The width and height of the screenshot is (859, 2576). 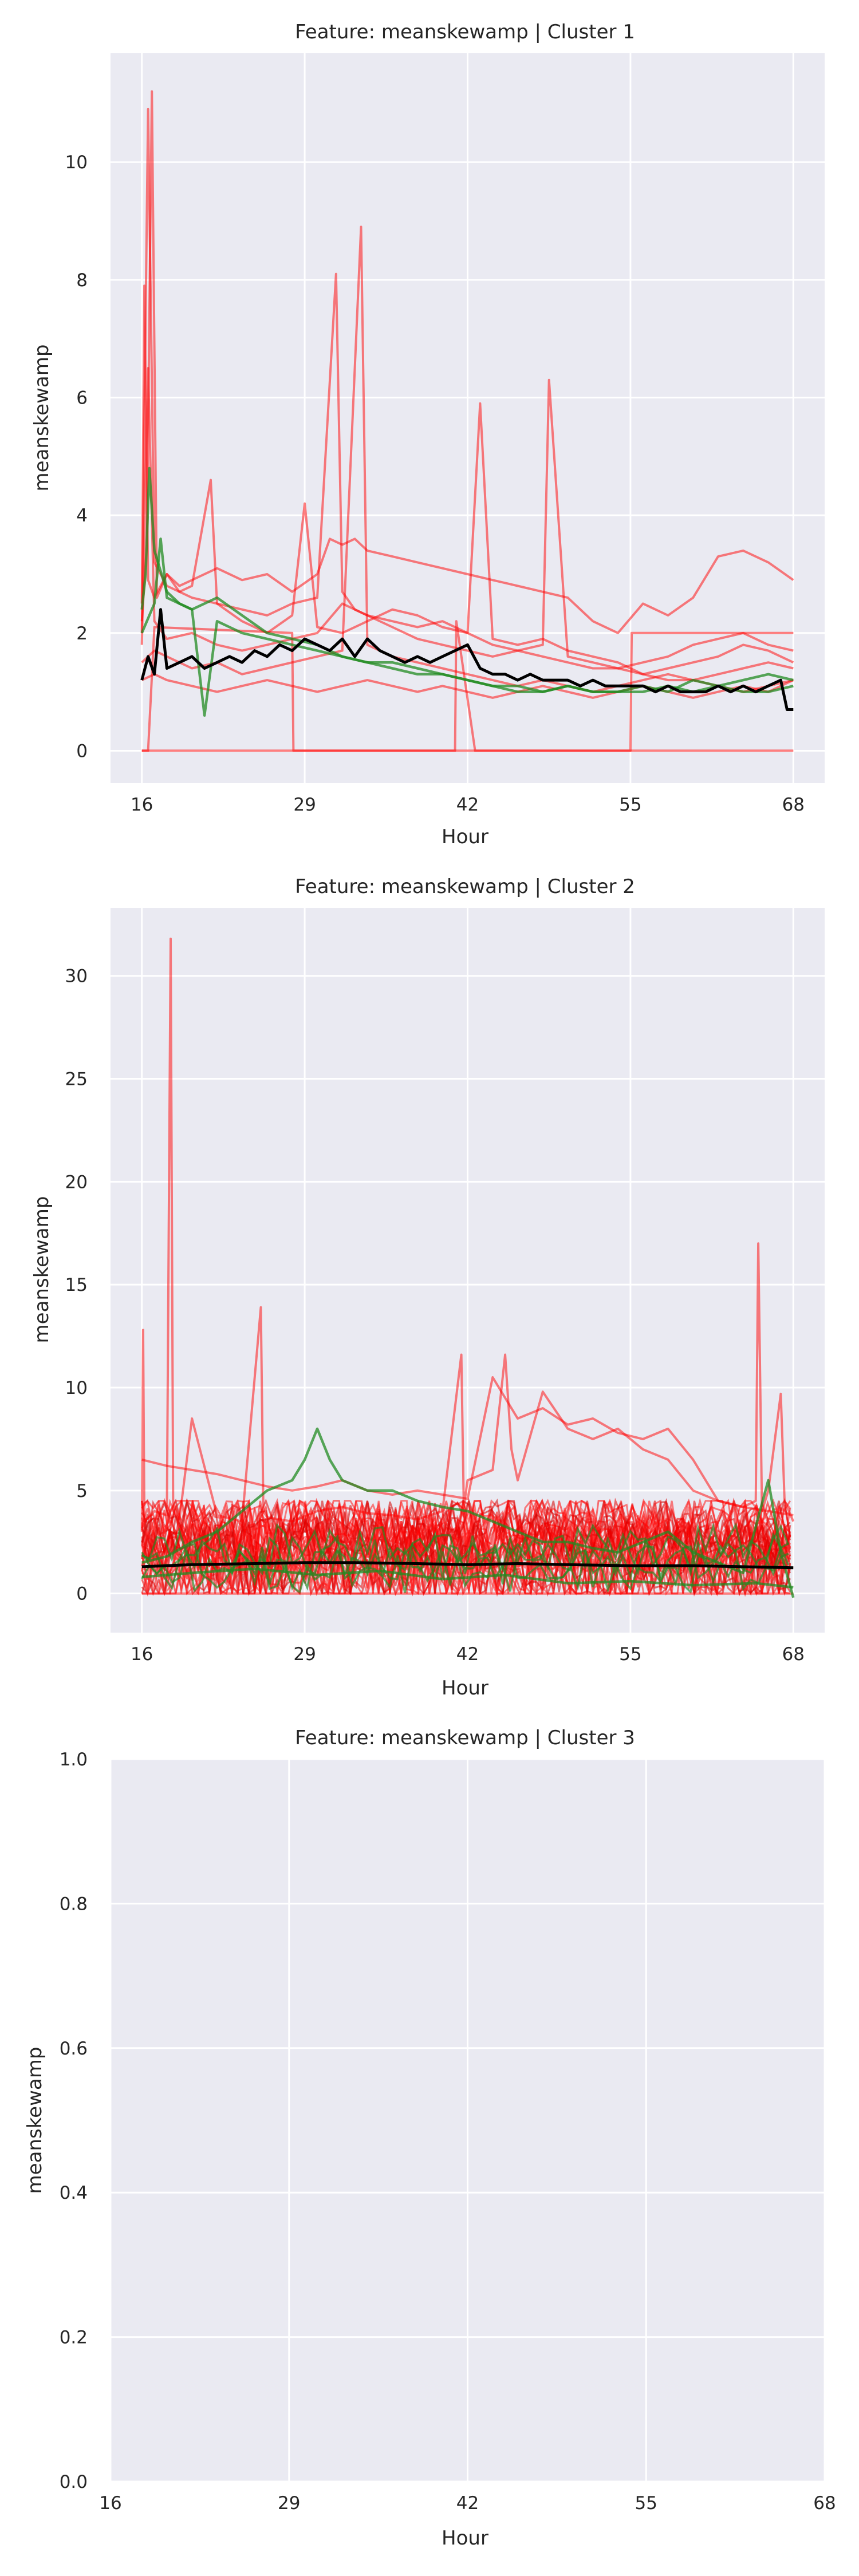 What do you see at coordinates (77, 976) in the screenshot?
I see `y-tick-label: 30` at bounding box center [77, 976].